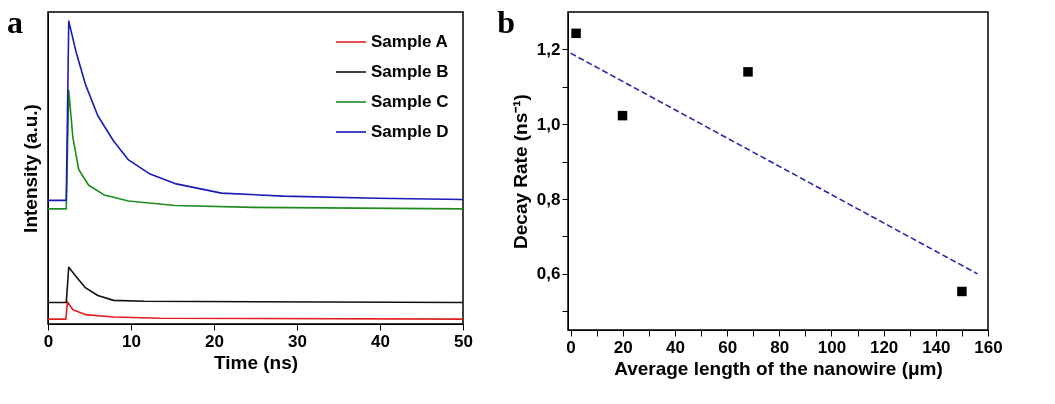  What do you see at coordinates (548, 199) in the screenshot?
I see `y-tick-label: 0,8` at bounding box center [548, 199].